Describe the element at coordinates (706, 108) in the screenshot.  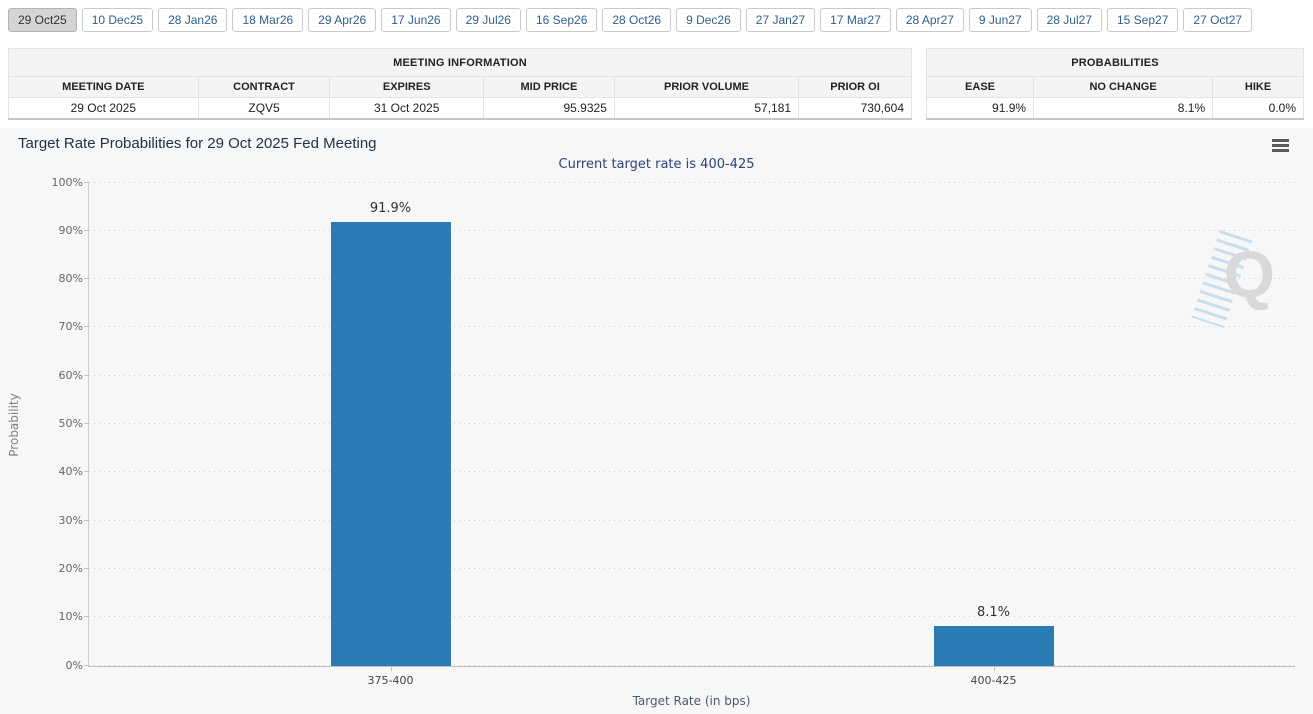
I see `prior-volume-value: 57,181` at that location.